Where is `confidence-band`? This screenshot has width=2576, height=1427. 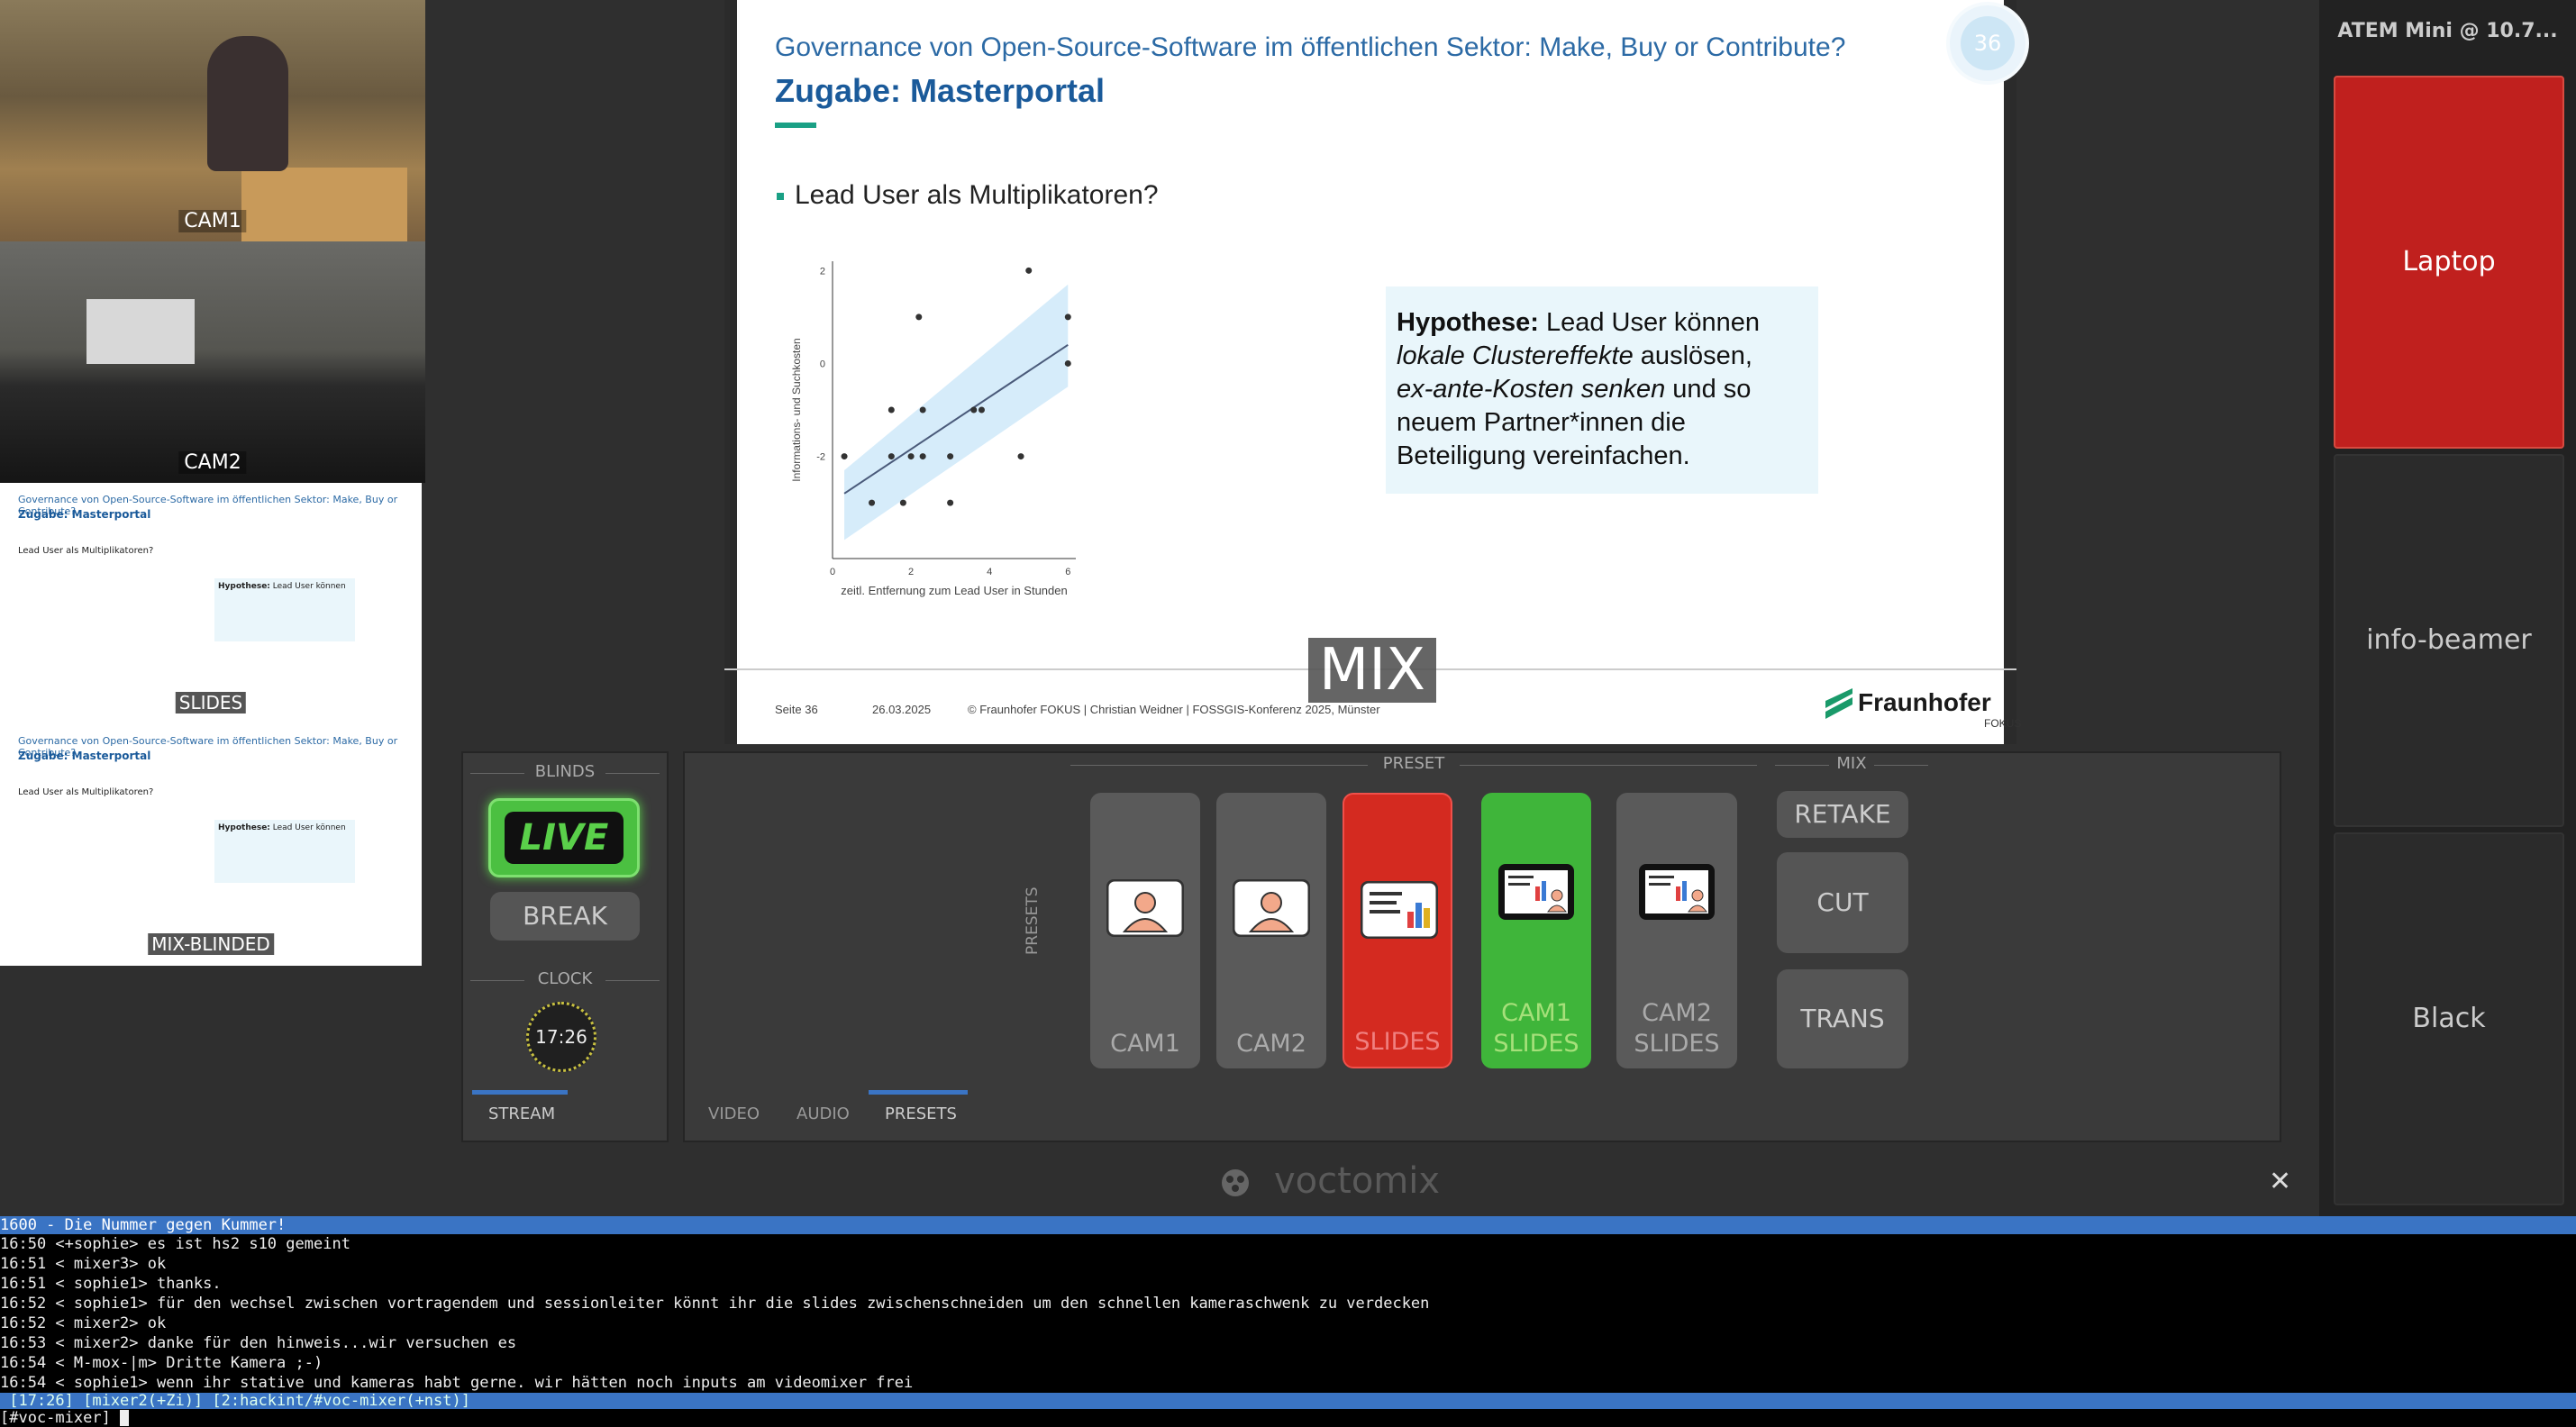 confidence-band is located at coordinates (956, 412).